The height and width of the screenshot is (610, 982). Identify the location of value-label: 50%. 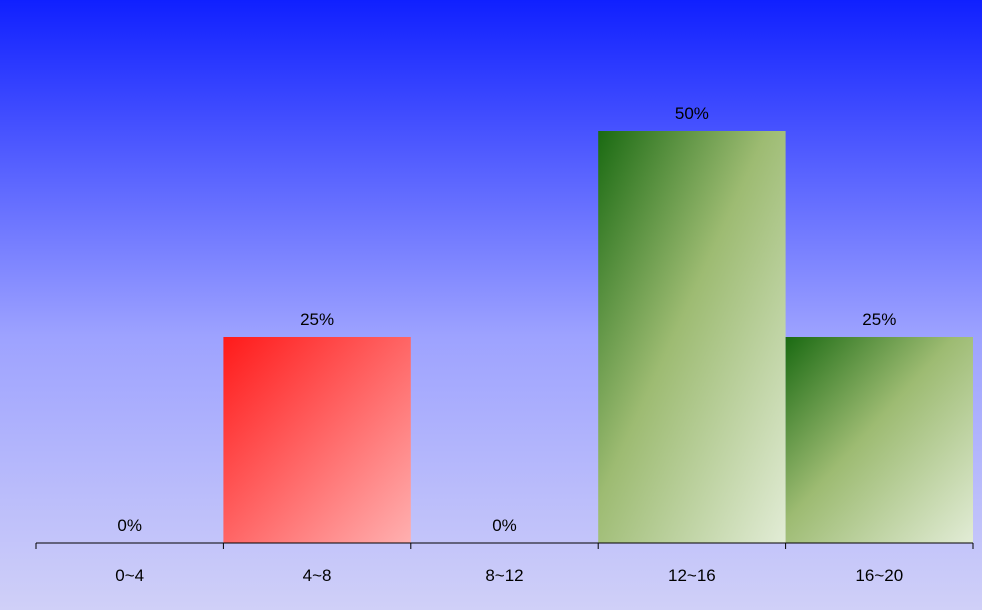
(692, 113).